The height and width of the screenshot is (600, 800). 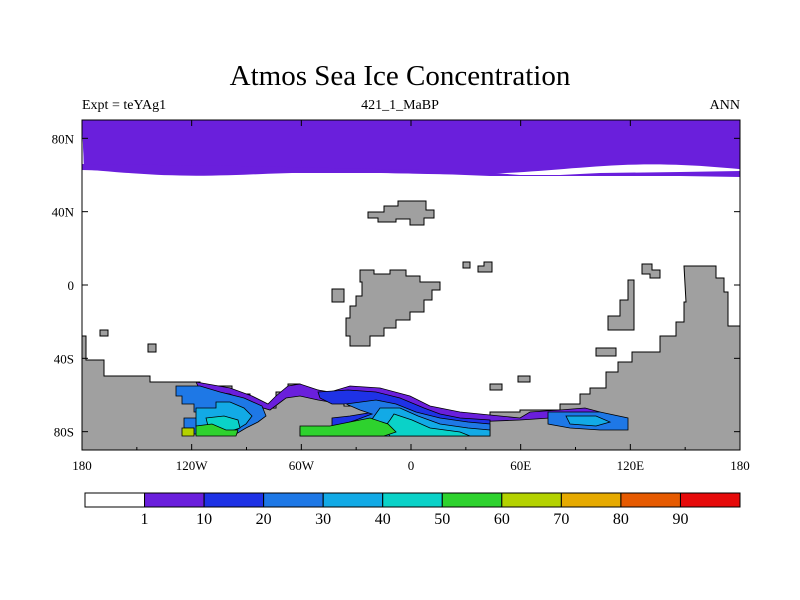 What do you see at coordinates (411, 170) in the screenshot?
I see `arctic-ice-edge` at bounding box center [411, 170].